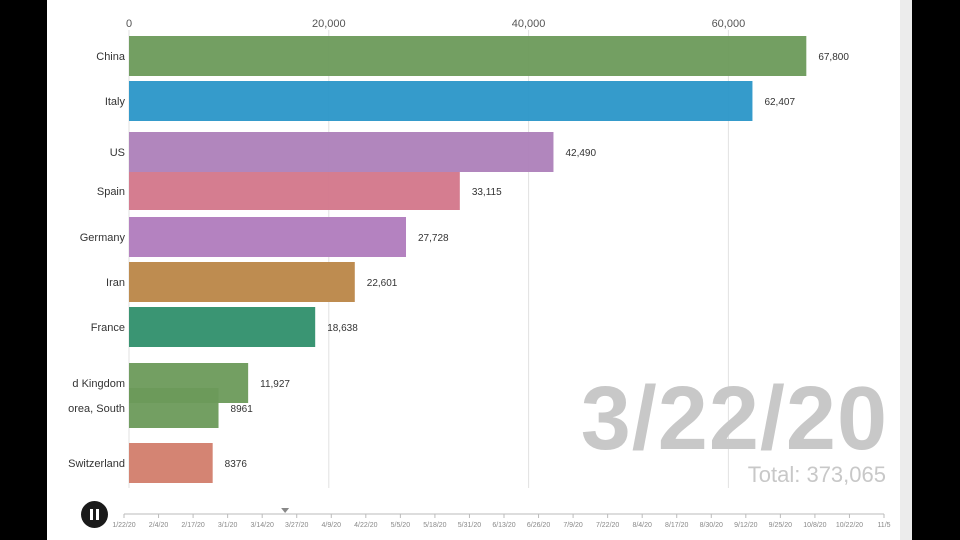 This screenshot has width=960, height=540. Describe the element at coordinates (342, 328) in the screenshot. I see `value-label: 18,638` at that location.